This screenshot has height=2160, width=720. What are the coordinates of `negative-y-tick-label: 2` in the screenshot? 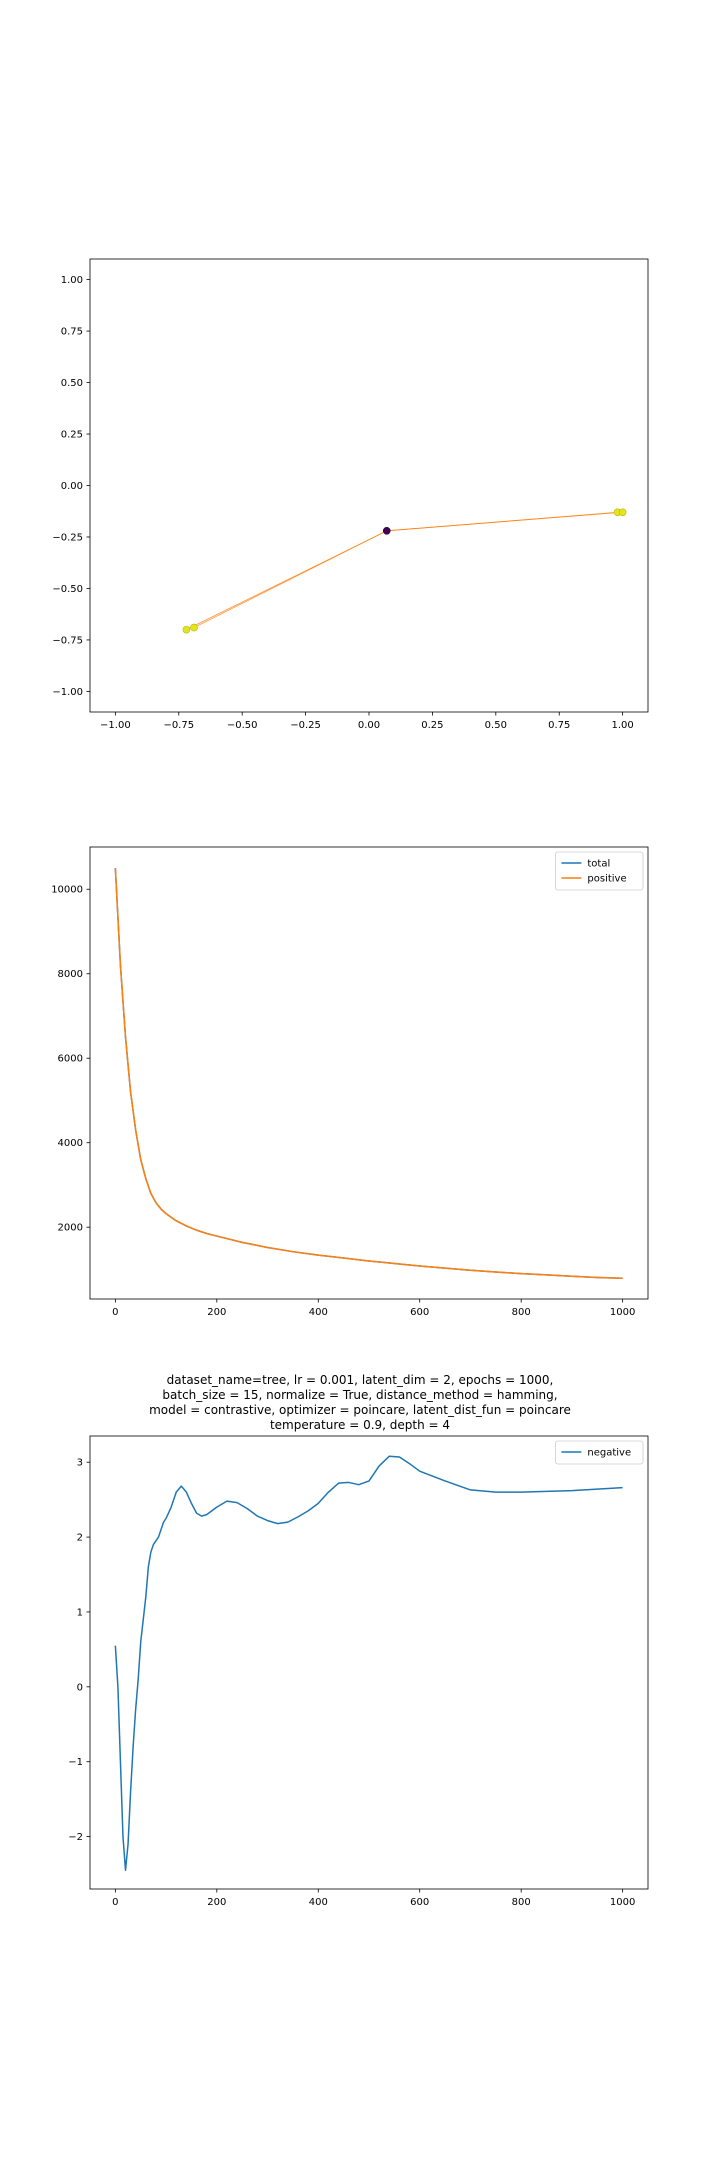 It's located at (80, 1538).